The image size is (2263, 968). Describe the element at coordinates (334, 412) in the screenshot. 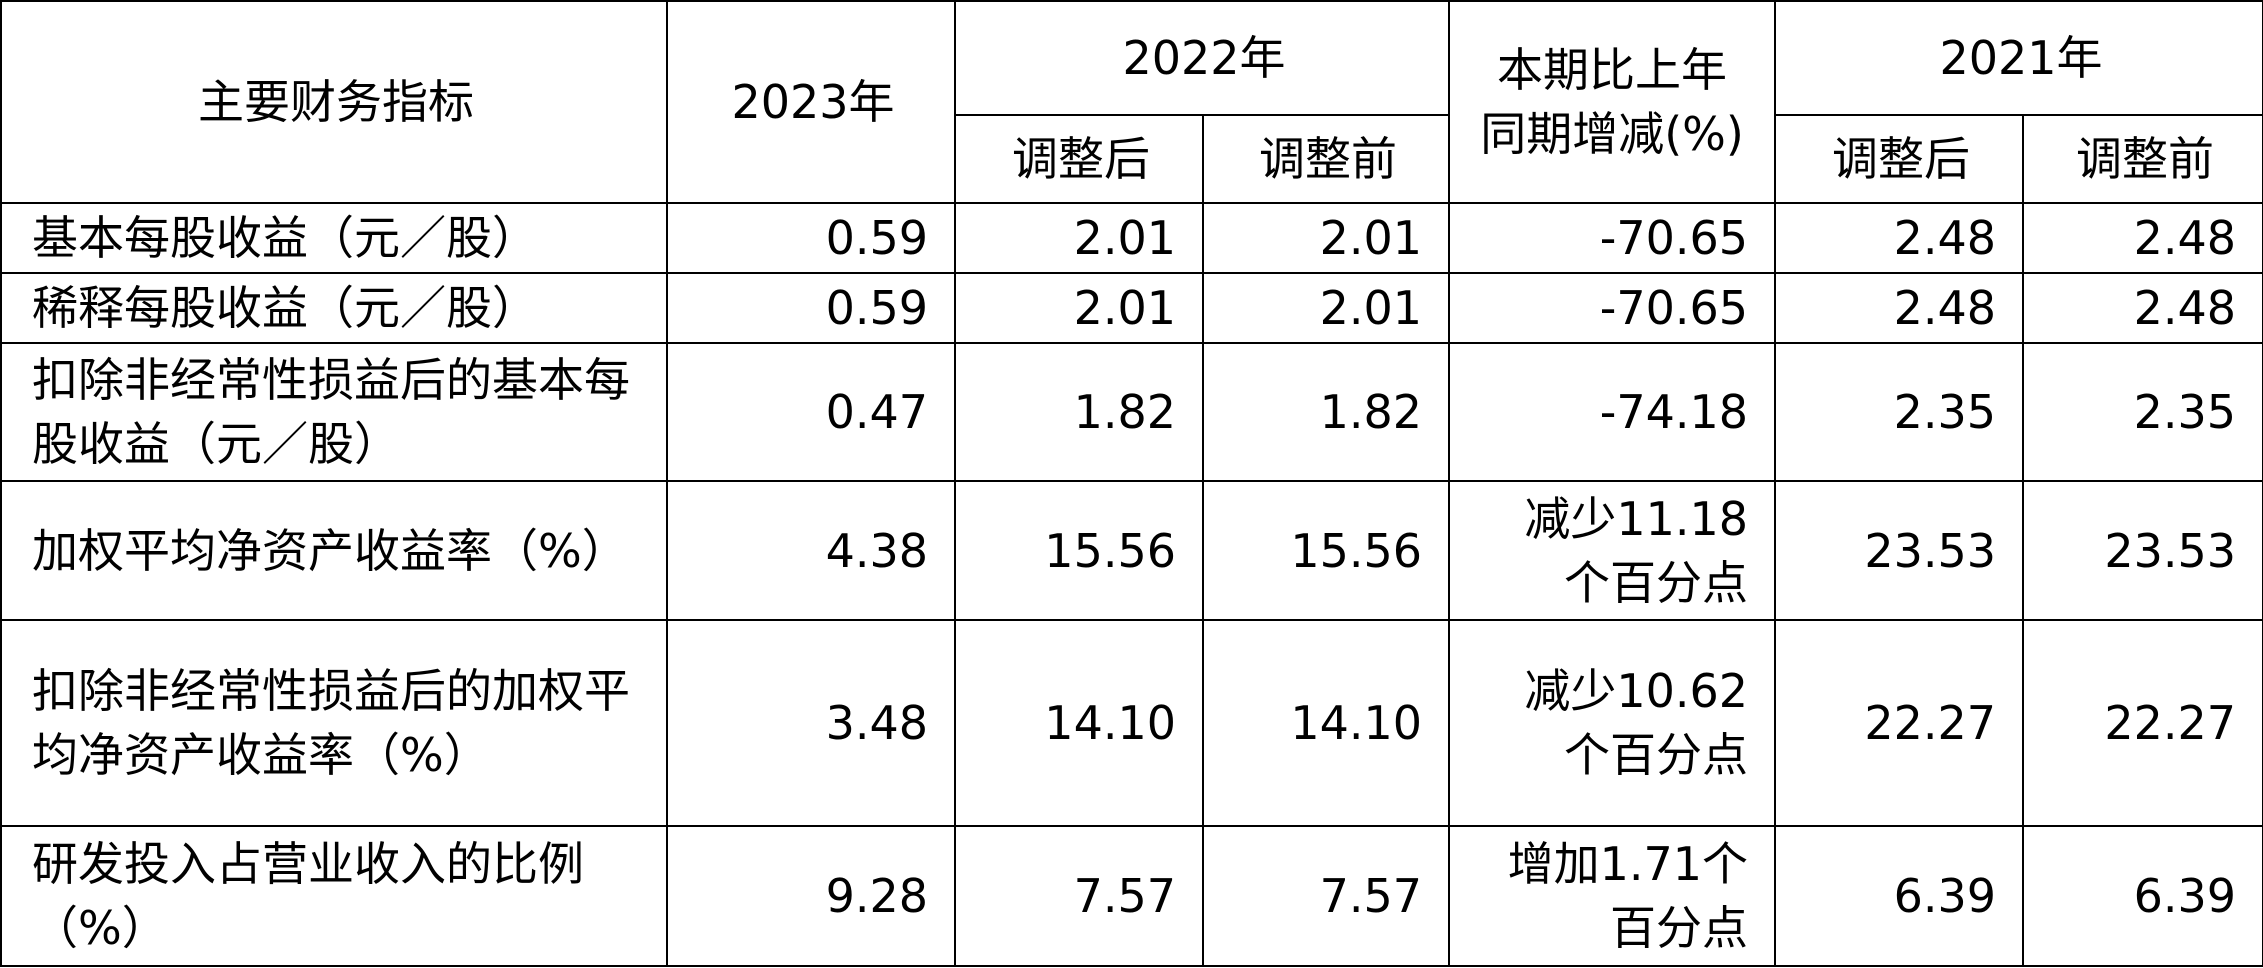

I see `row-label: 扣除非经常性损益后的基本每股收益（元／股）` at that location.